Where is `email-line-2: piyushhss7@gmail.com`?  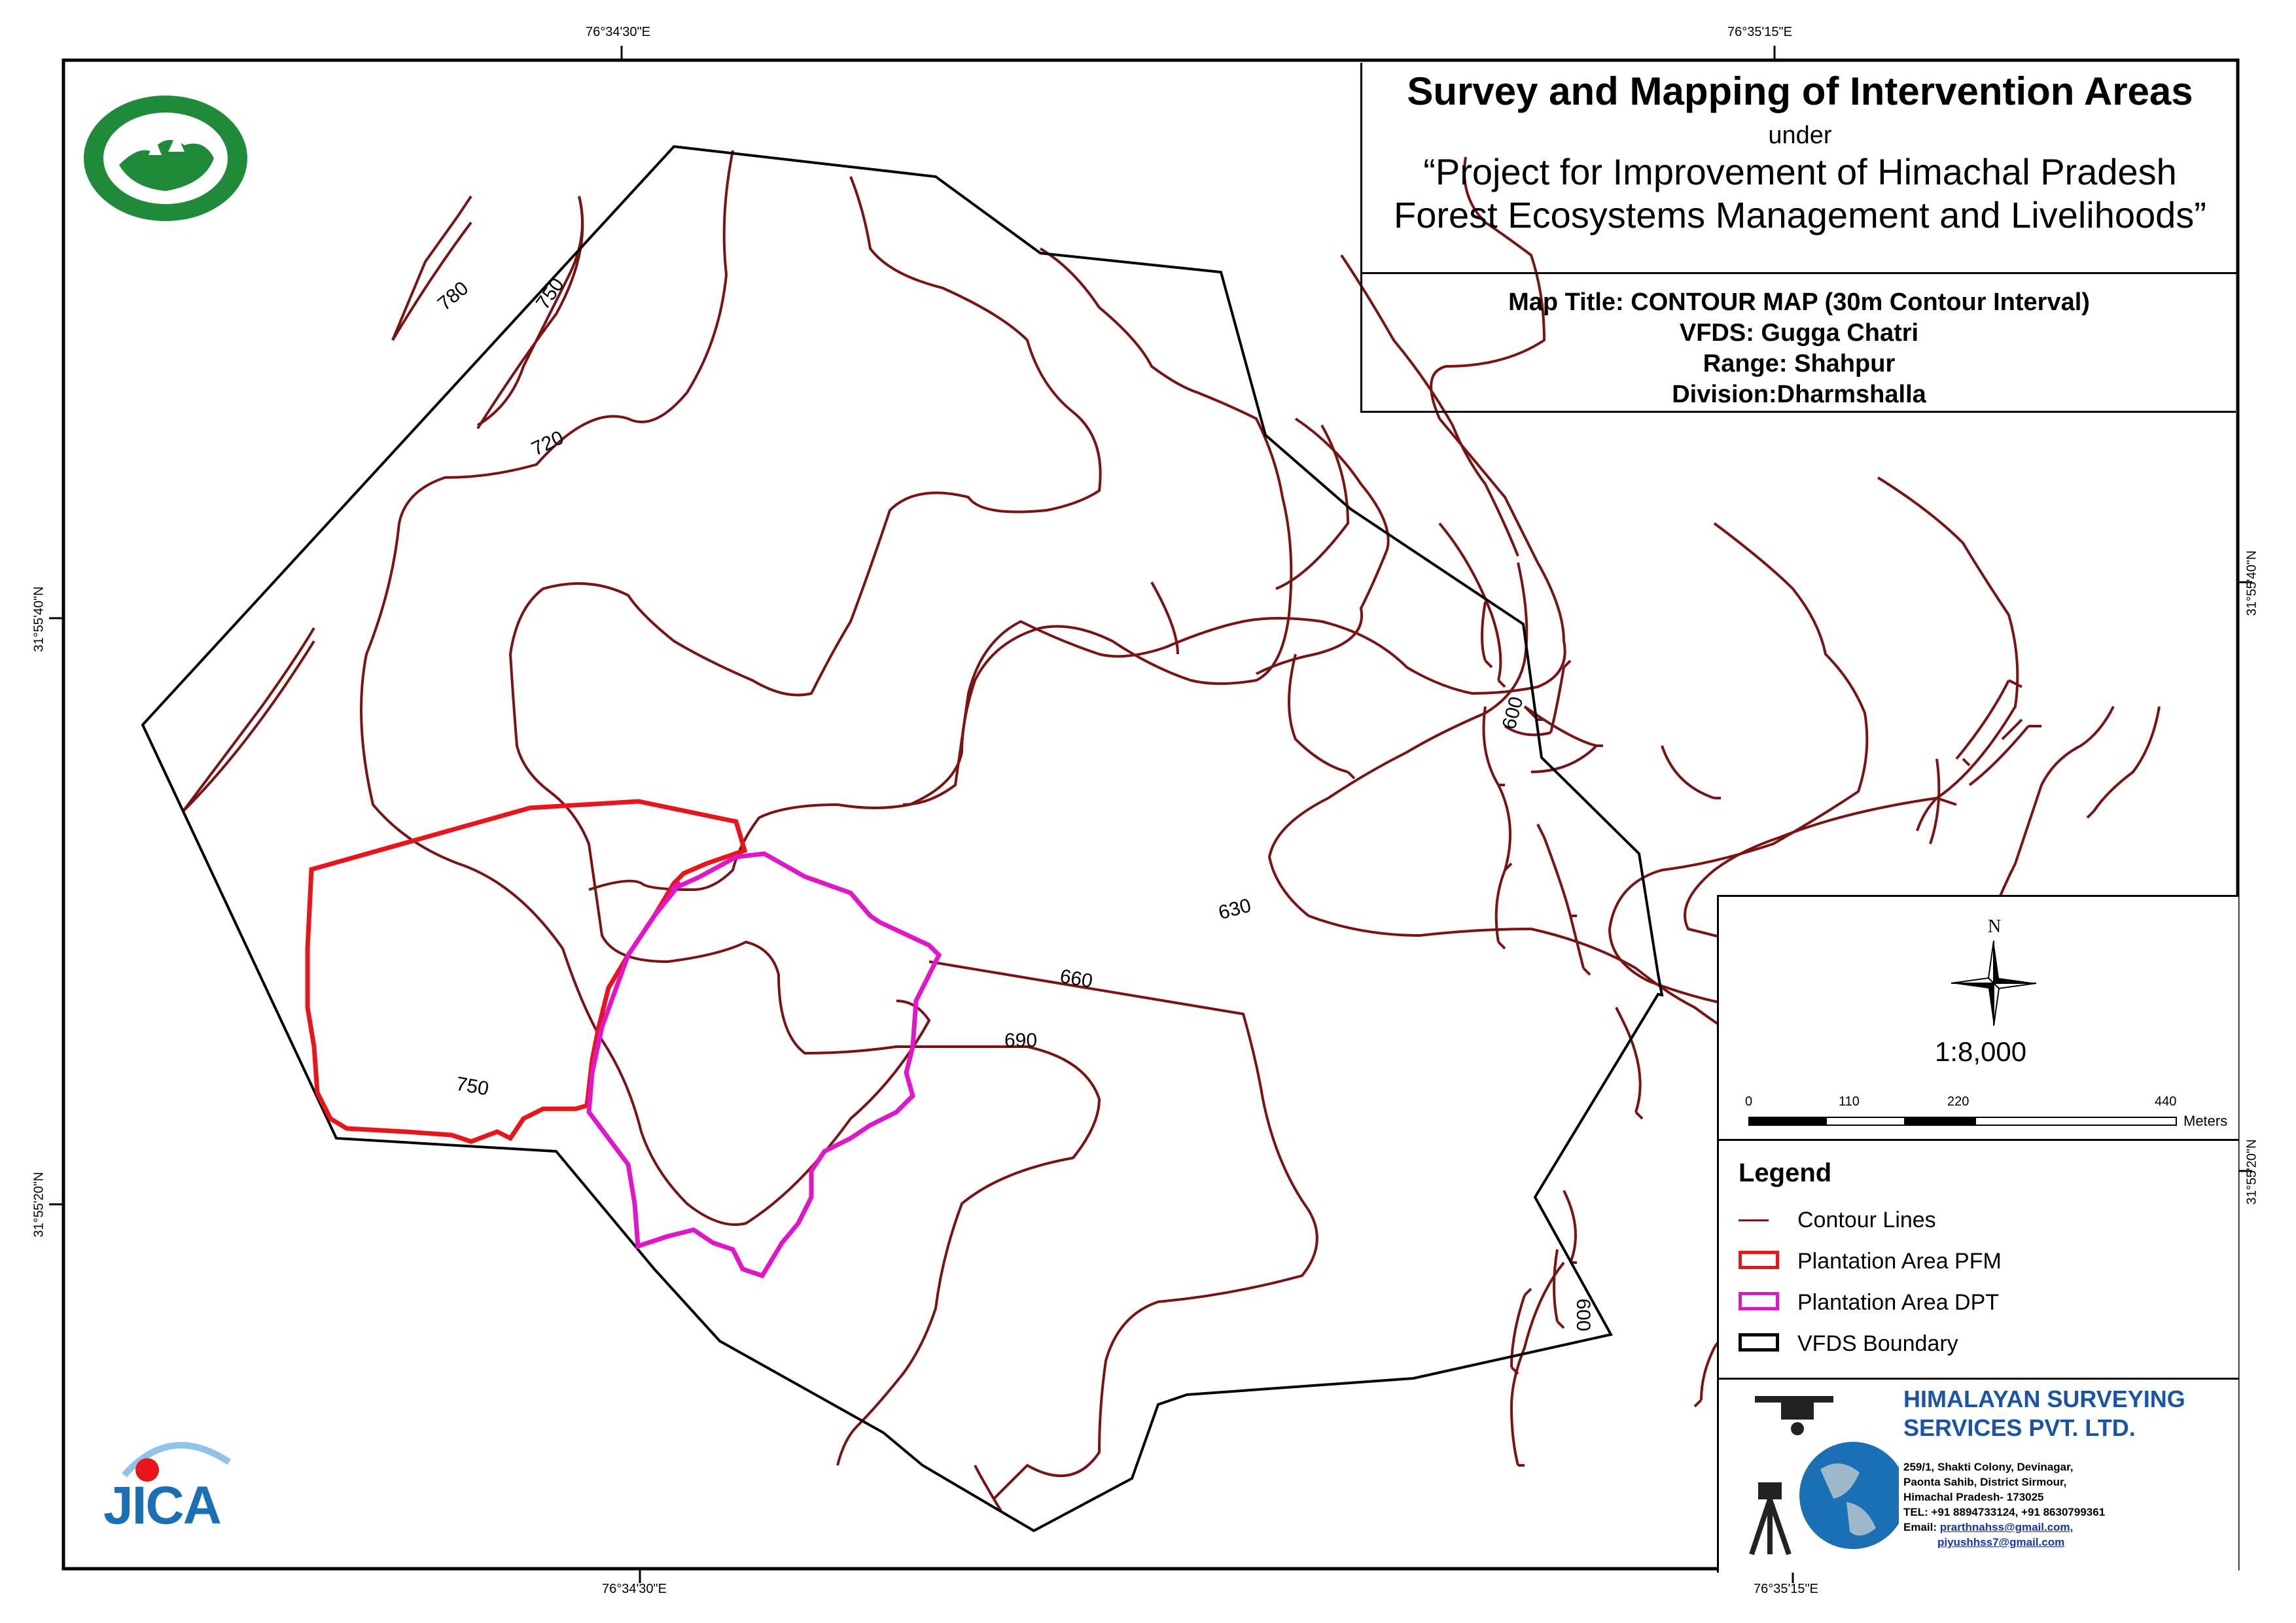
email-line-2: piyushhss7@gmail.com is located at coordinates (2004, 1542).